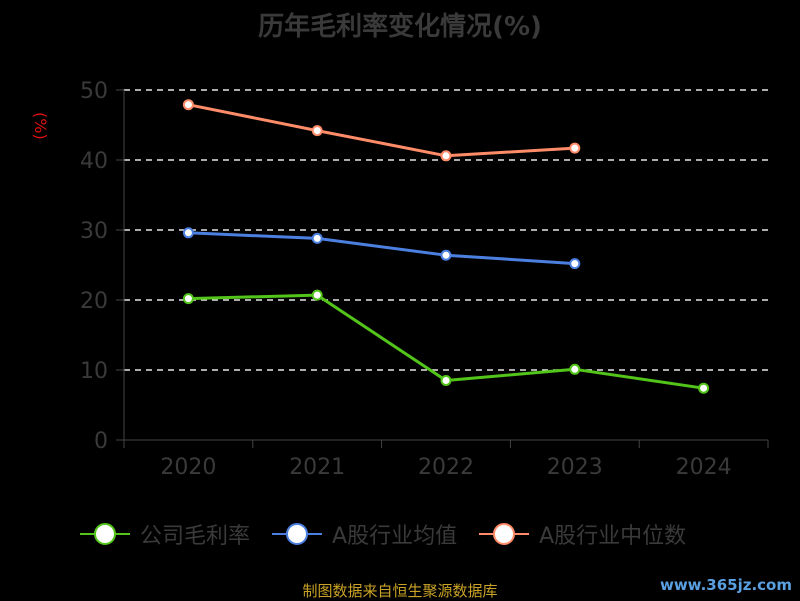 The image size is (800, 601). Describe the element at coordinates (94, 91) in the screenshot. I see `y-tick-label: 50` at that location.